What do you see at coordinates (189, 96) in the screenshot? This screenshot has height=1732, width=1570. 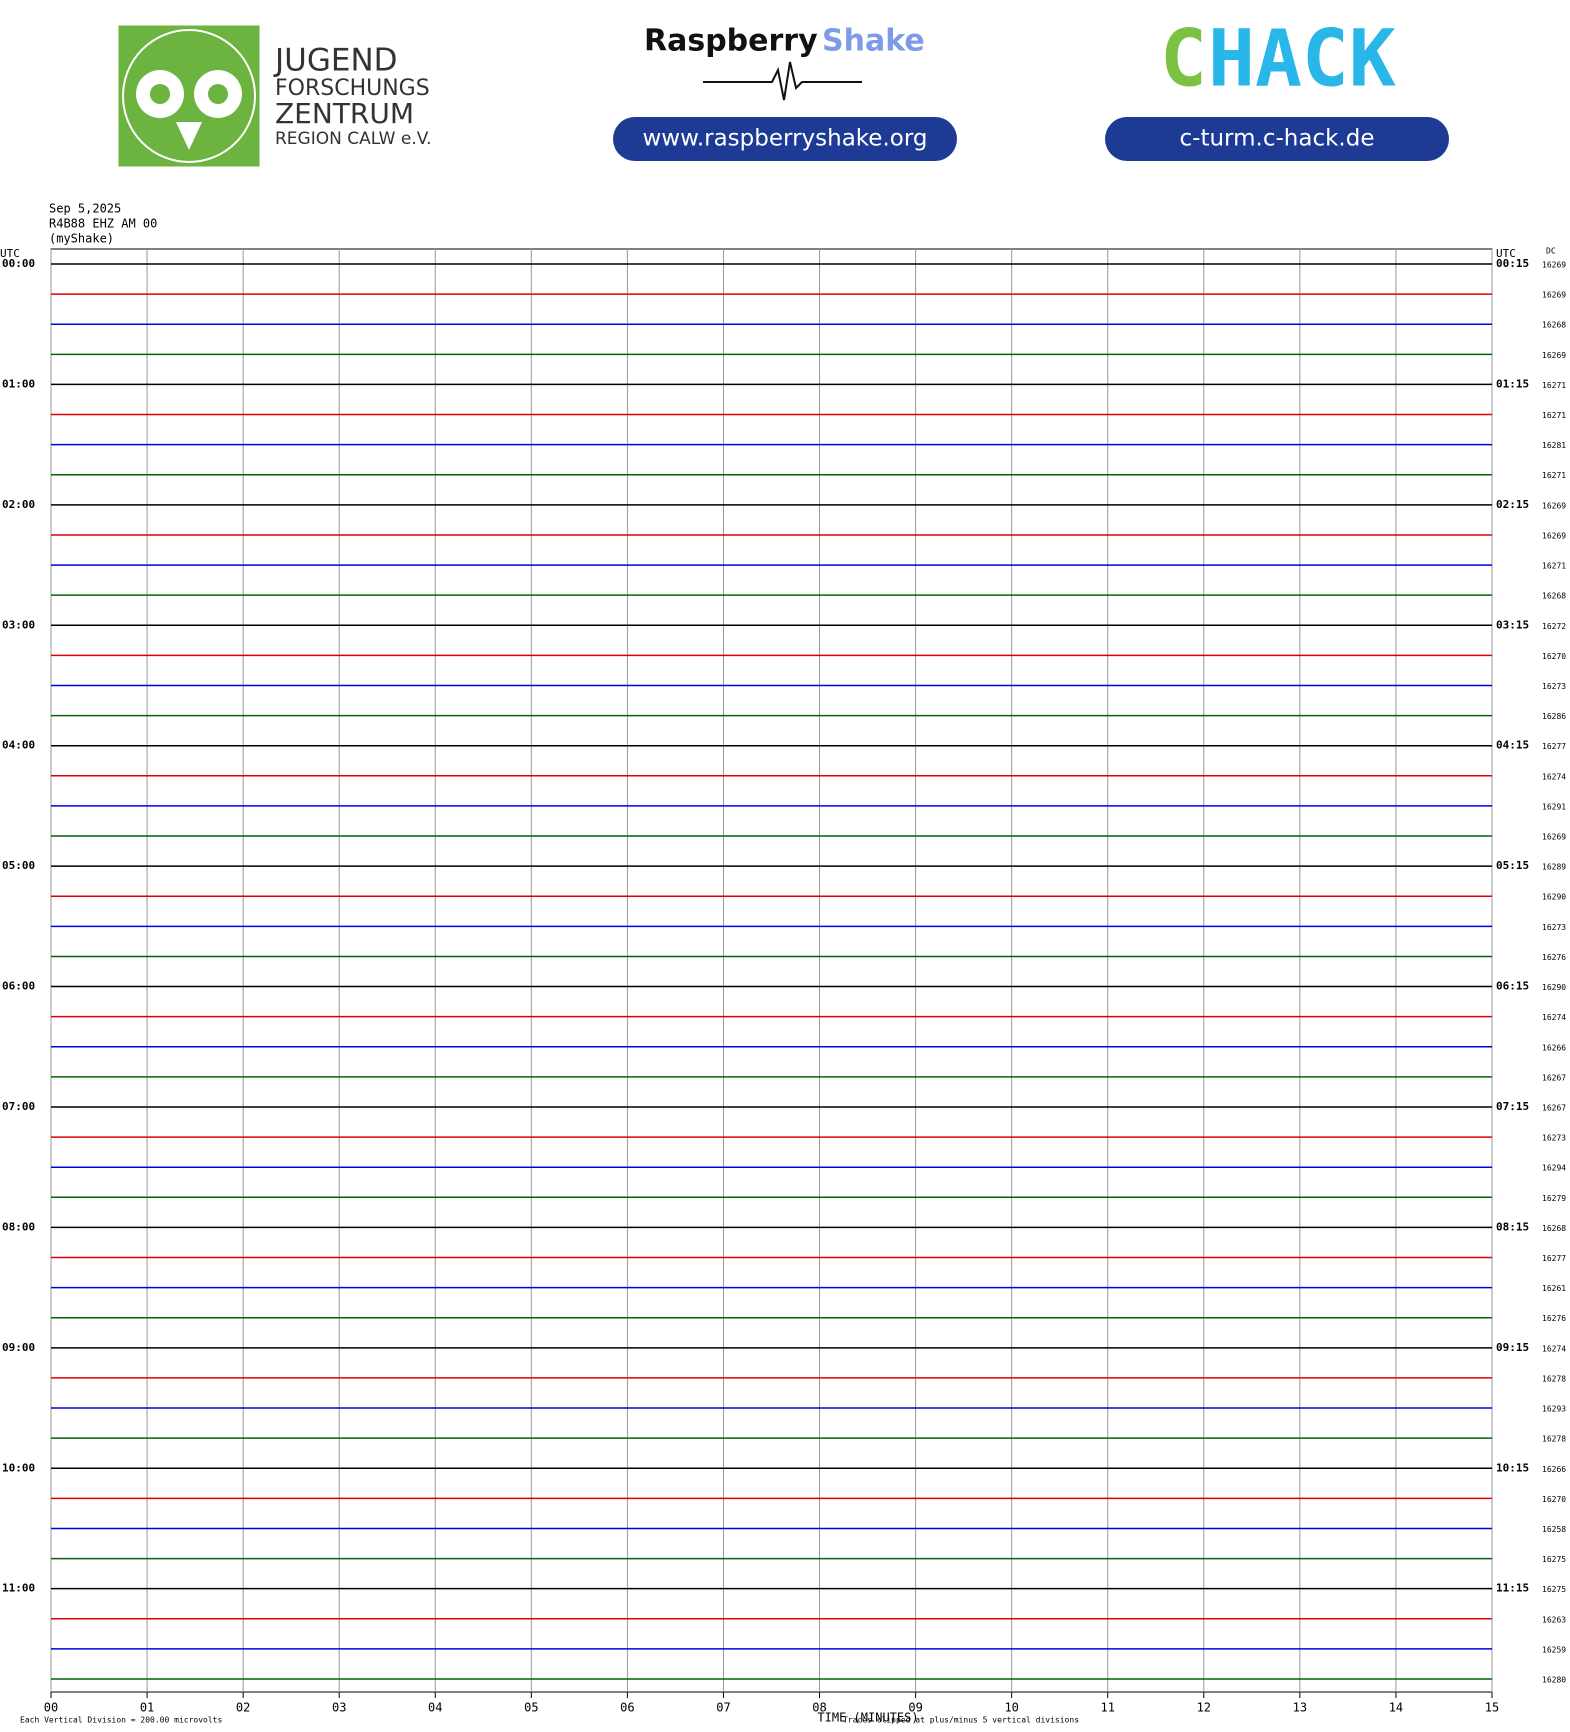 I see `owl-ring` at bounding box center [189, 96].